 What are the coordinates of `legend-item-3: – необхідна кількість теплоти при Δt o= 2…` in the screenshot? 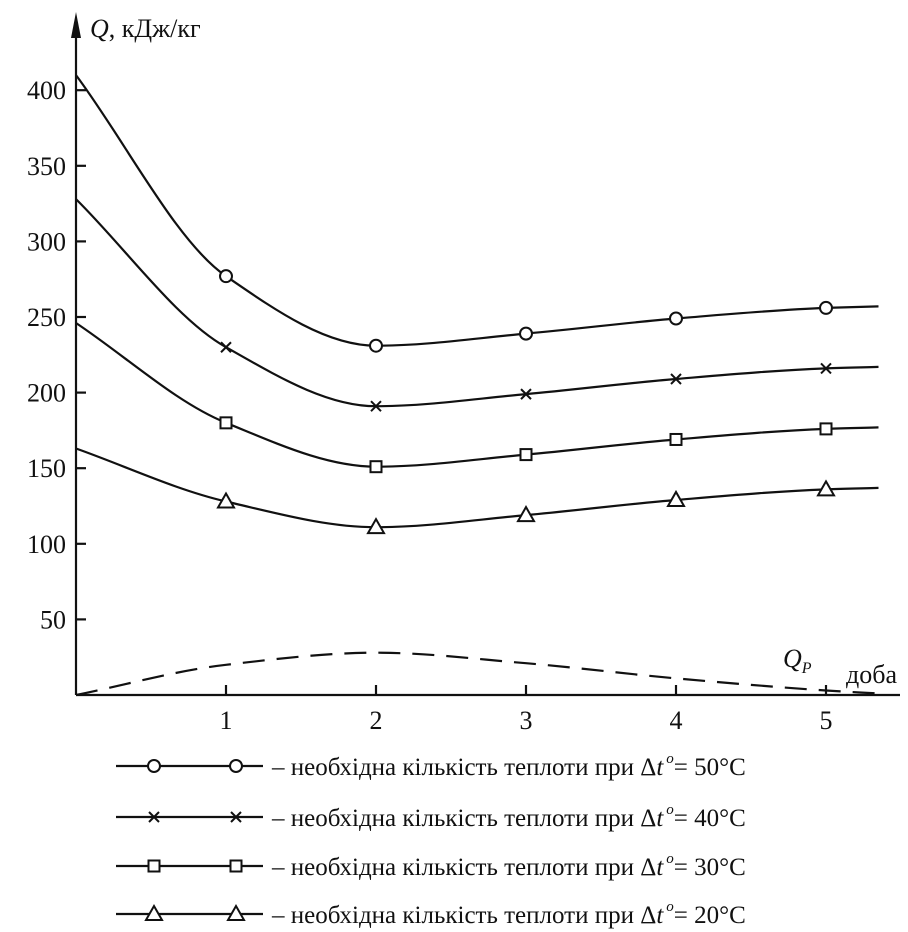 It's located at (431, 914).